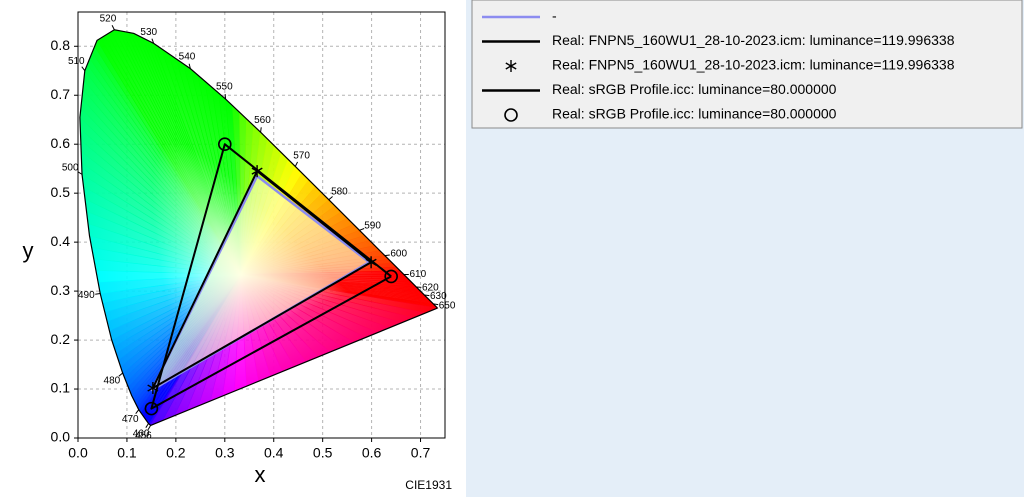 This screenshot has height=497, width=1024. What do you see at coordinates (148, 32) in the screenshot?
I see `wavelength-label: 530` at bounding box center [148, 32].